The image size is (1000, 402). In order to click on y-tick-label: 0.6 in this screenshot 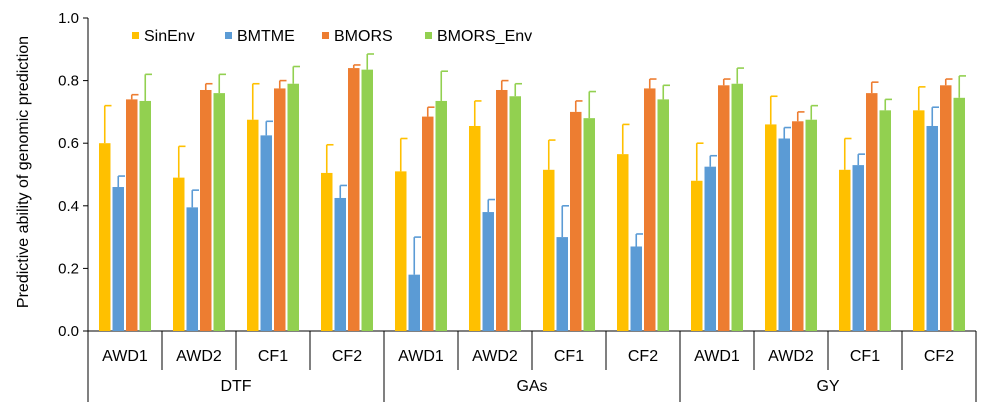, I will do `click(68, 143)`.